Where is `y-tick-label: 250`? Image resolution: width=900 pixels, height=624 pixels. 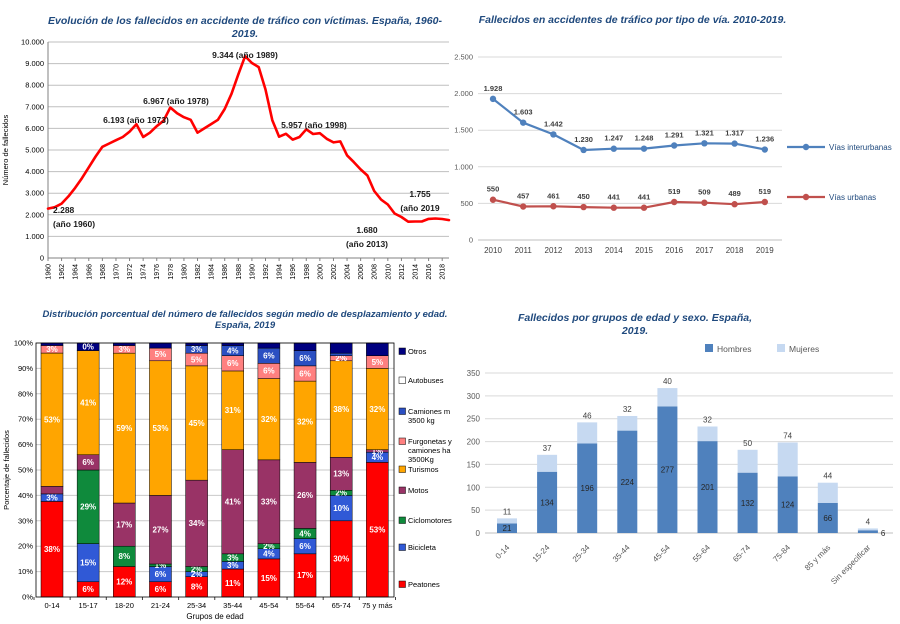 y-tick-label: 250 is located at coordinates (474, 419).